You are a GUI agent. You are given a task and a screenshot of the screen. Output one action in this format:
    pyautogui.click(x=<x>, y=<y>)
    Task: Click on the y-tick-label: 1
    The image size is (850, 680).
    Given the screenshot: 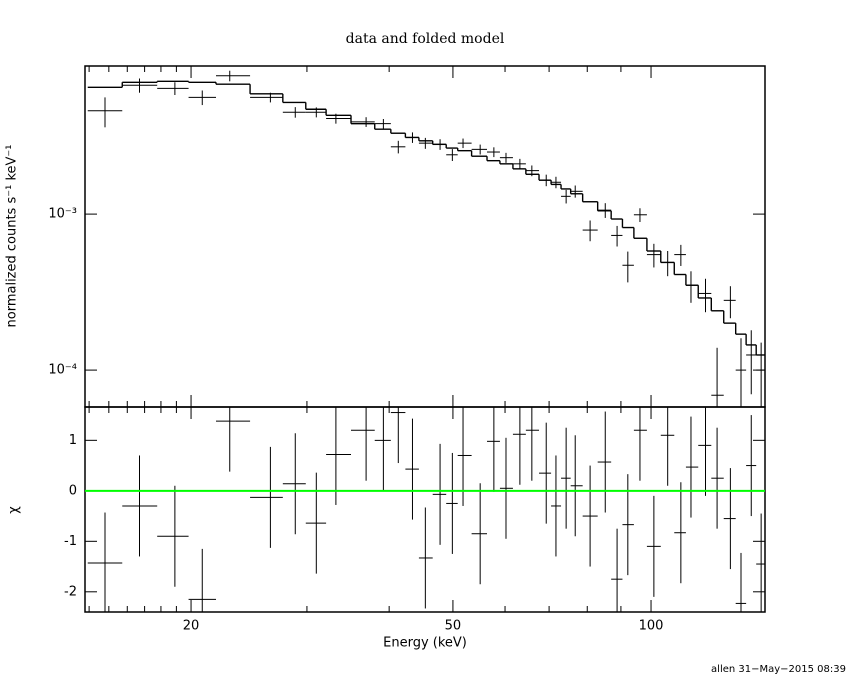 What is the action you would take?
    pyautogui.click(x=73, y=440)
    